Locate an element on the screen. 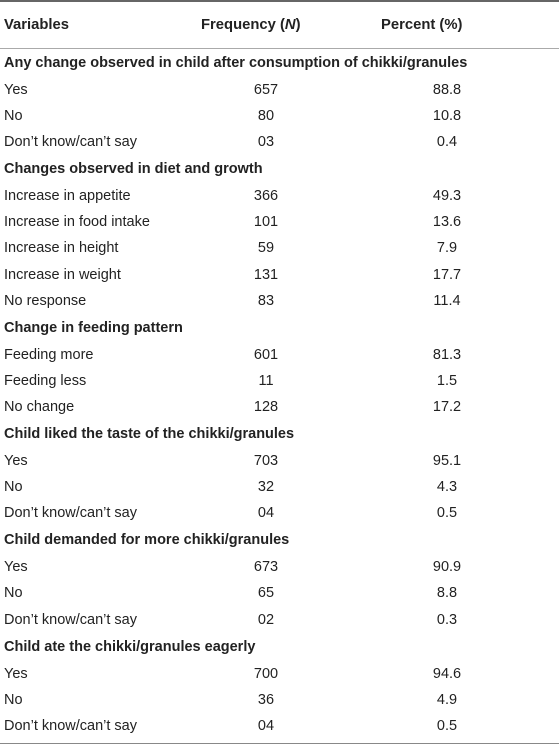 The width and height of the screenshot is (559, 753). section-header: Child demanded for more chikki/granules is located at coordinates (279, 540).